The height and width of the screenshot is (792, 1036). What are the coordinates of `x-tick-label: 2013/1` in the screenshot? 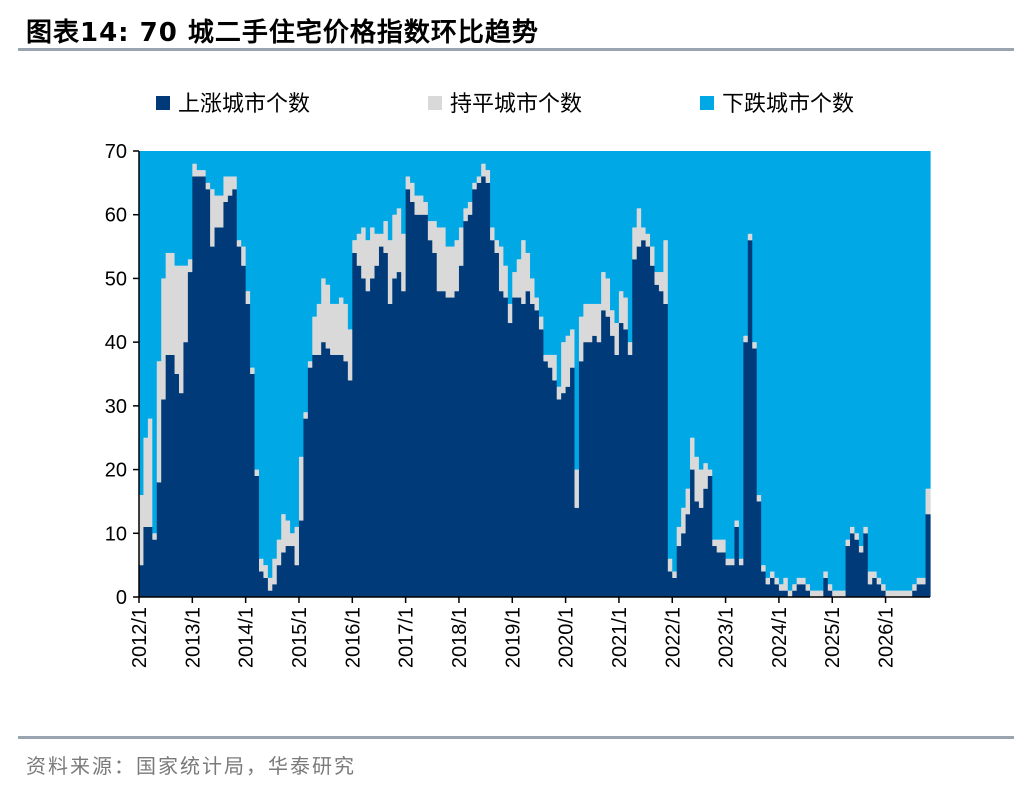 It's located at (193, 637).